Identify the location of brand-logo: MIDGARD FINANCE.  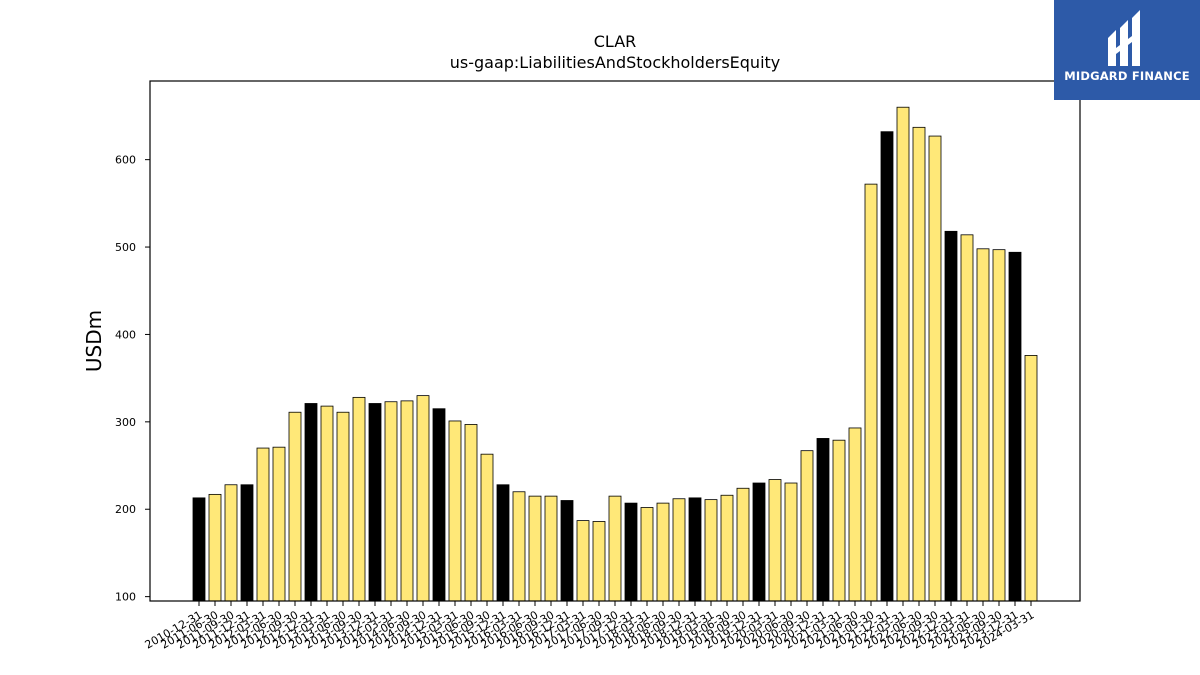
(1127, 50).